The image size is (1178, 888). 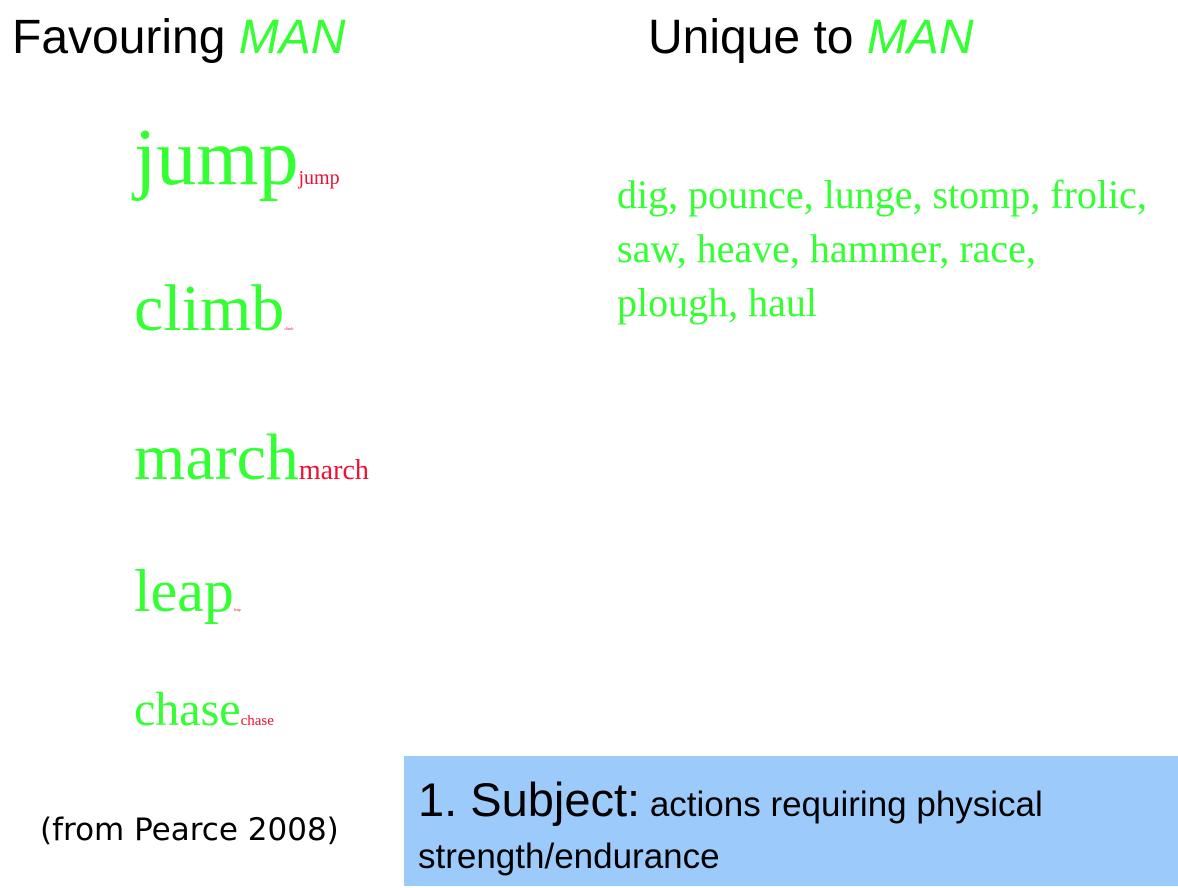 What do you see at coordinates (529, 799) in the screenshot?
I see `callout-lead: 1. Subject:` at bounding box center [529, 799].